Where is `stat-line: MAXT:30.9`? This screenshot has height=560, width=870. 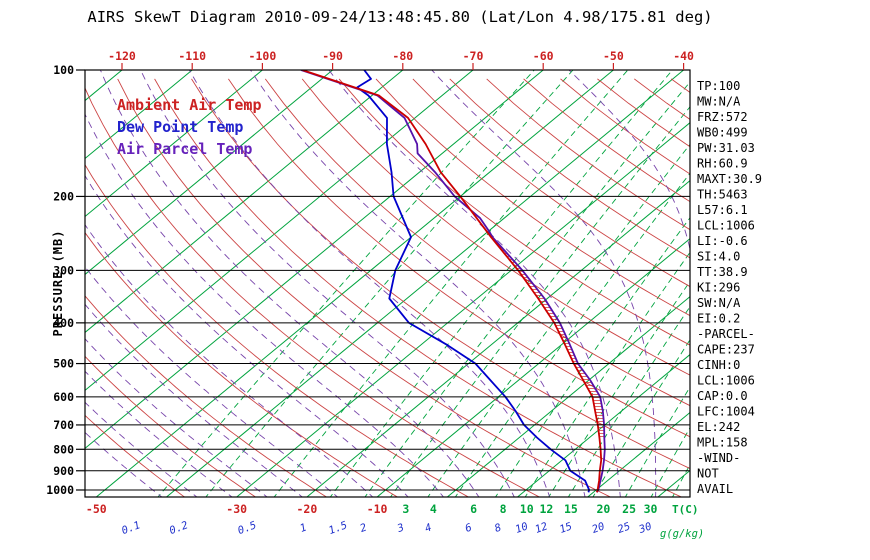 stat-line: MAXT:30.9 is located at coordinates (729, 179).